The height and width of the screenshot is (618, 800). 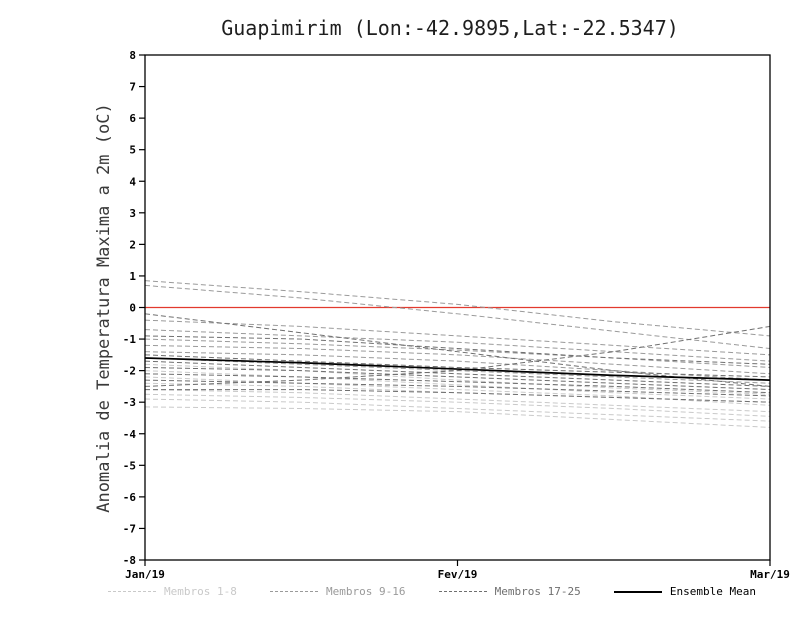 What do you see at coordinates (450, 28) in the screenshot?
I see `chart-title: Guapimirim (Lon:-42.9895,Lat:-22.5347)` at bounding box center [450, 28].